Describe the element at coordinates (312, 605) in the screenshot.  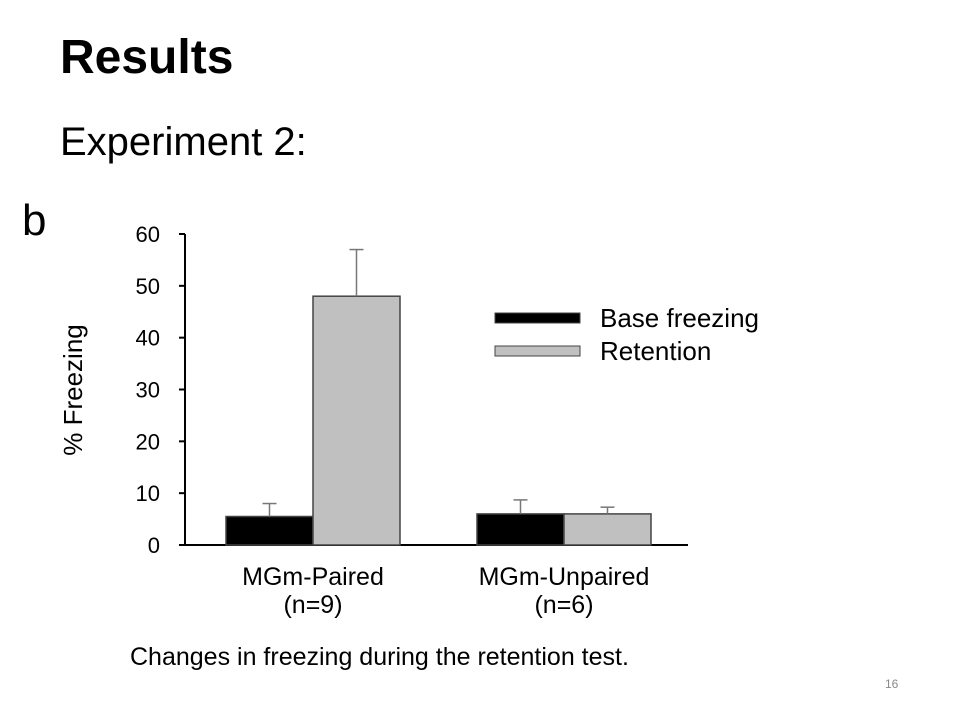
I see `category-label-n: (n=9)` at that location.